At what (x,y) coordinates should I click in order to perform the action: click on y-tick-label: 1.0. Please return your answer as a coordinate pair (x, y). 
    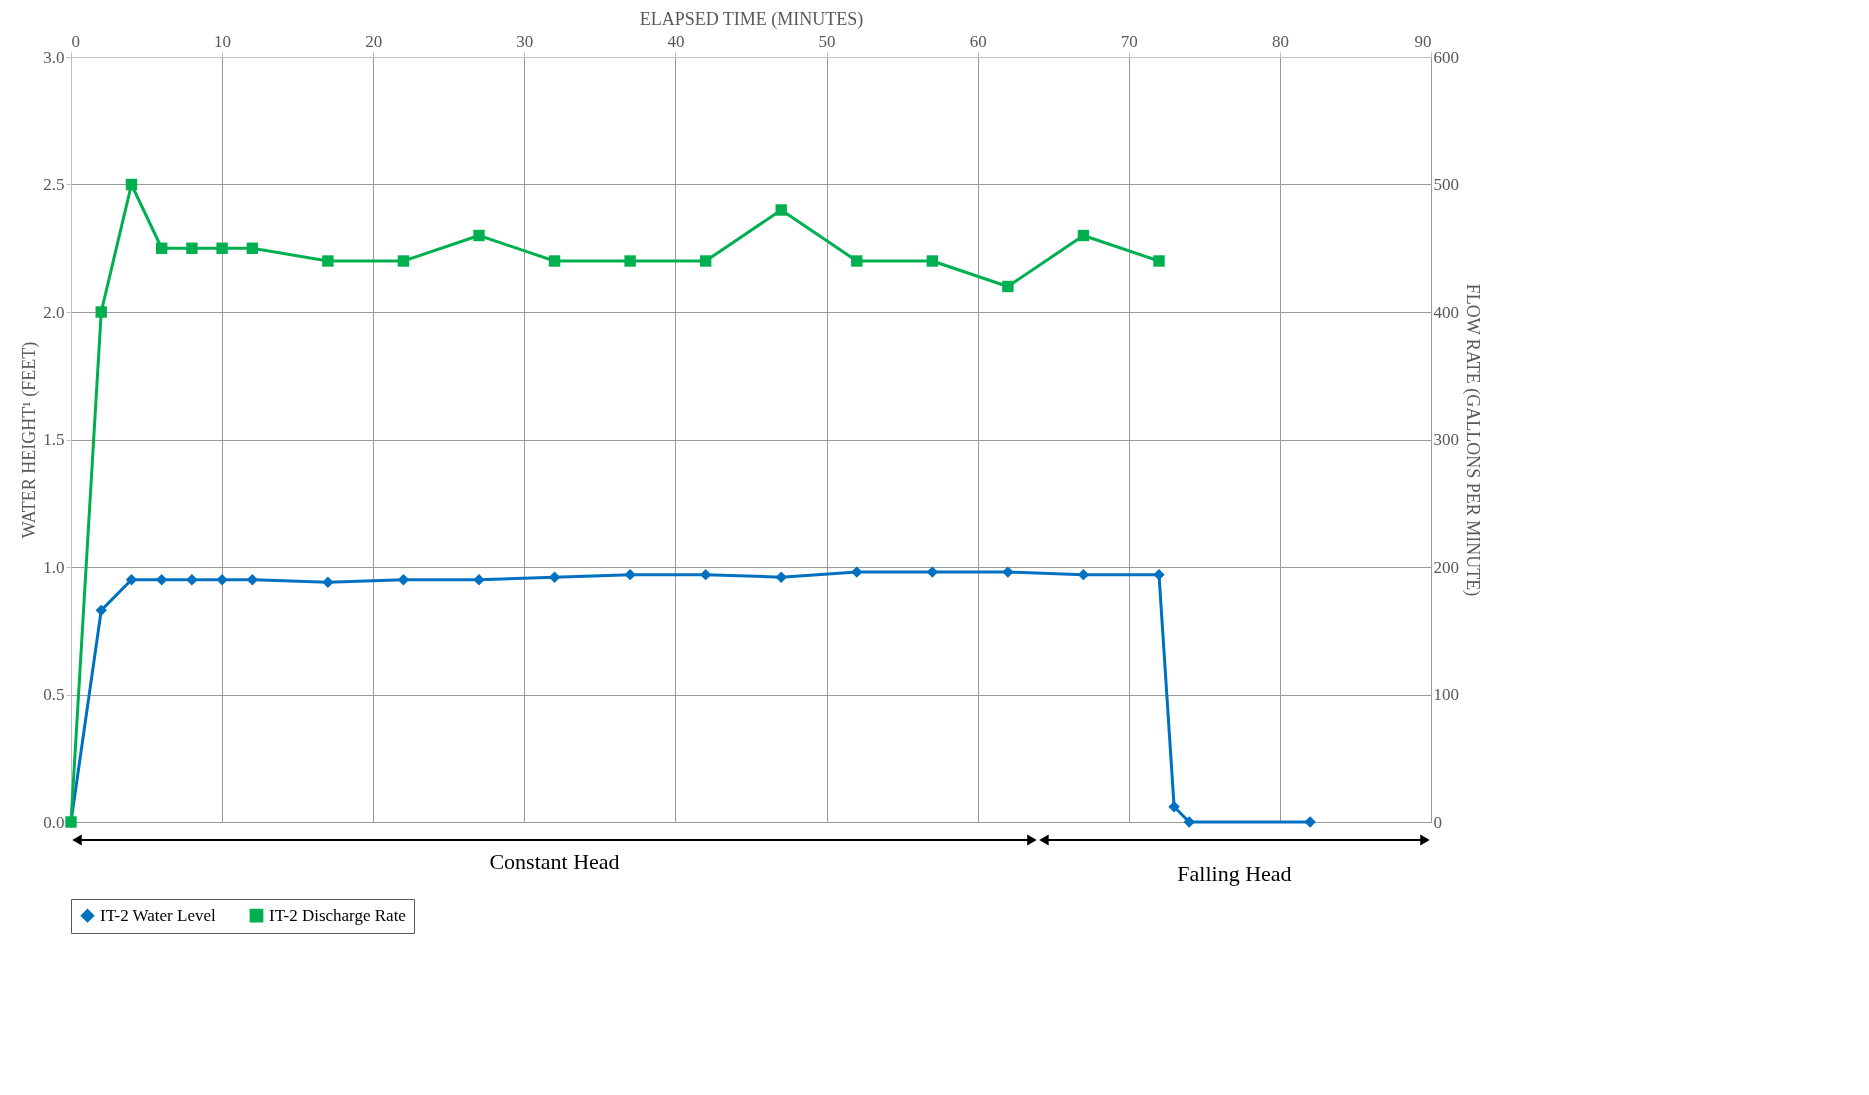
    Looking at the image, I should click on (54, 567).